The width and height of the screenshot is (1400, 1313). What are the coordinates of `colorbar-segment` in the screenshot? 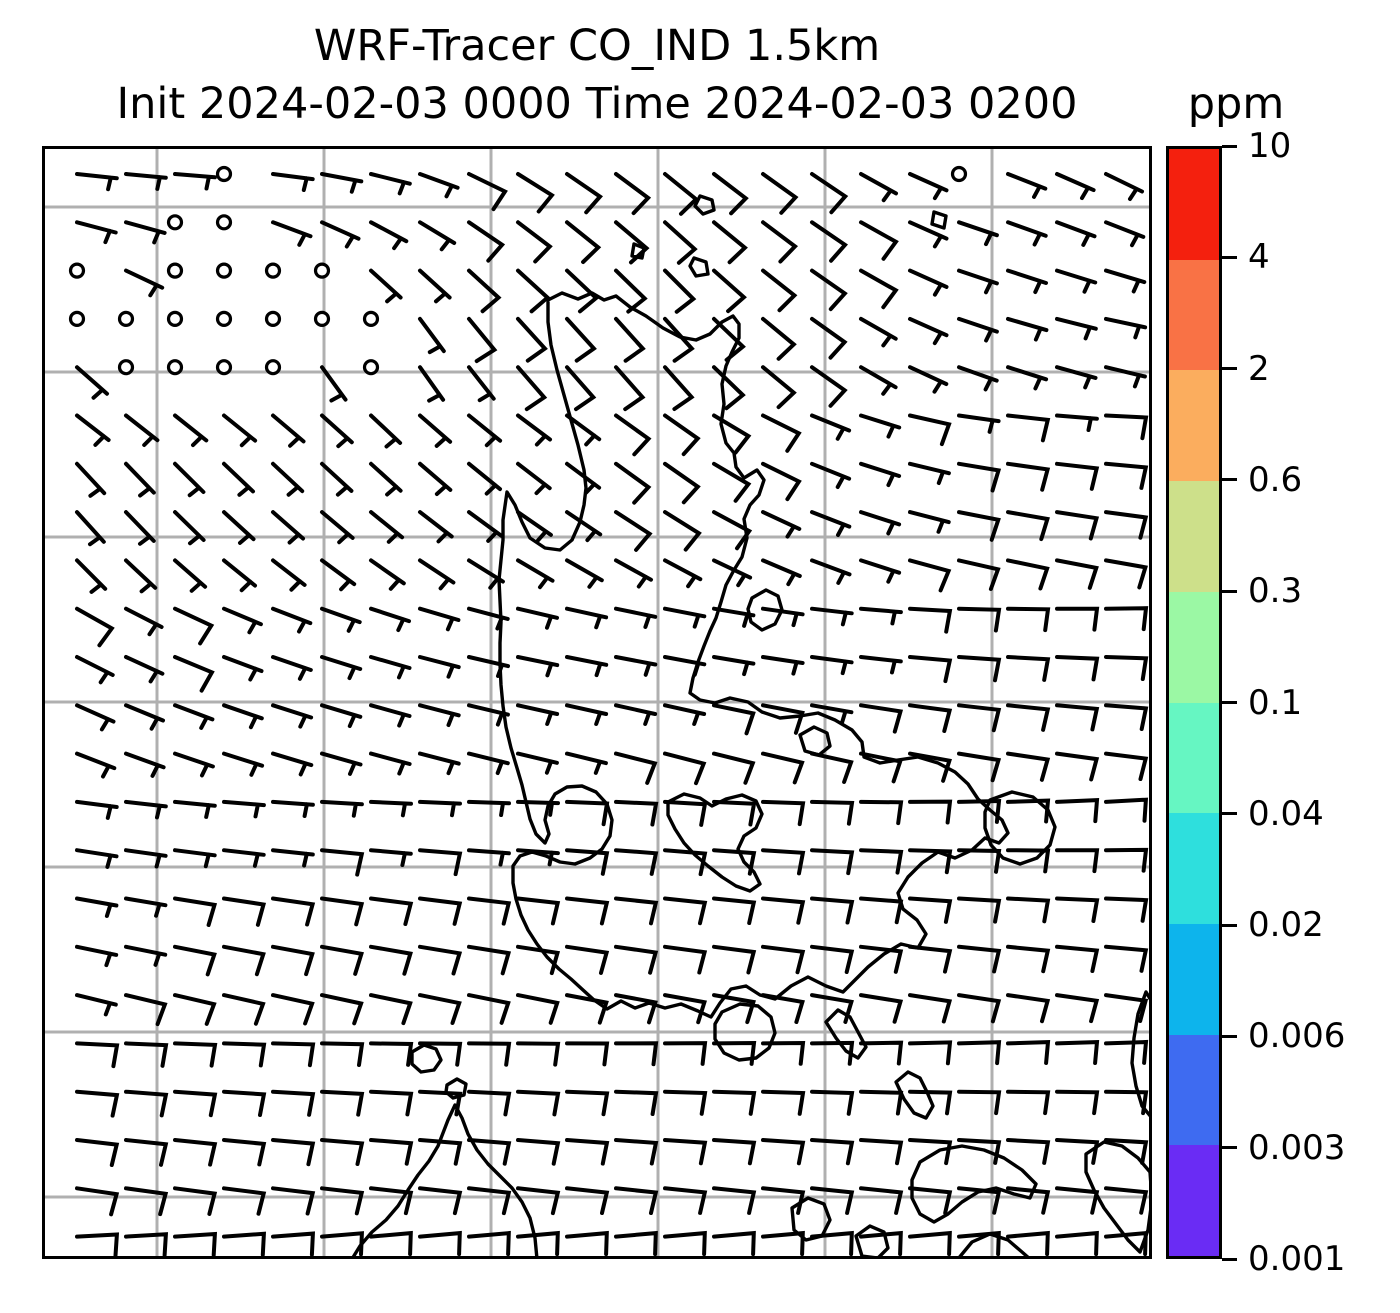 It's located at (1194, 1201).